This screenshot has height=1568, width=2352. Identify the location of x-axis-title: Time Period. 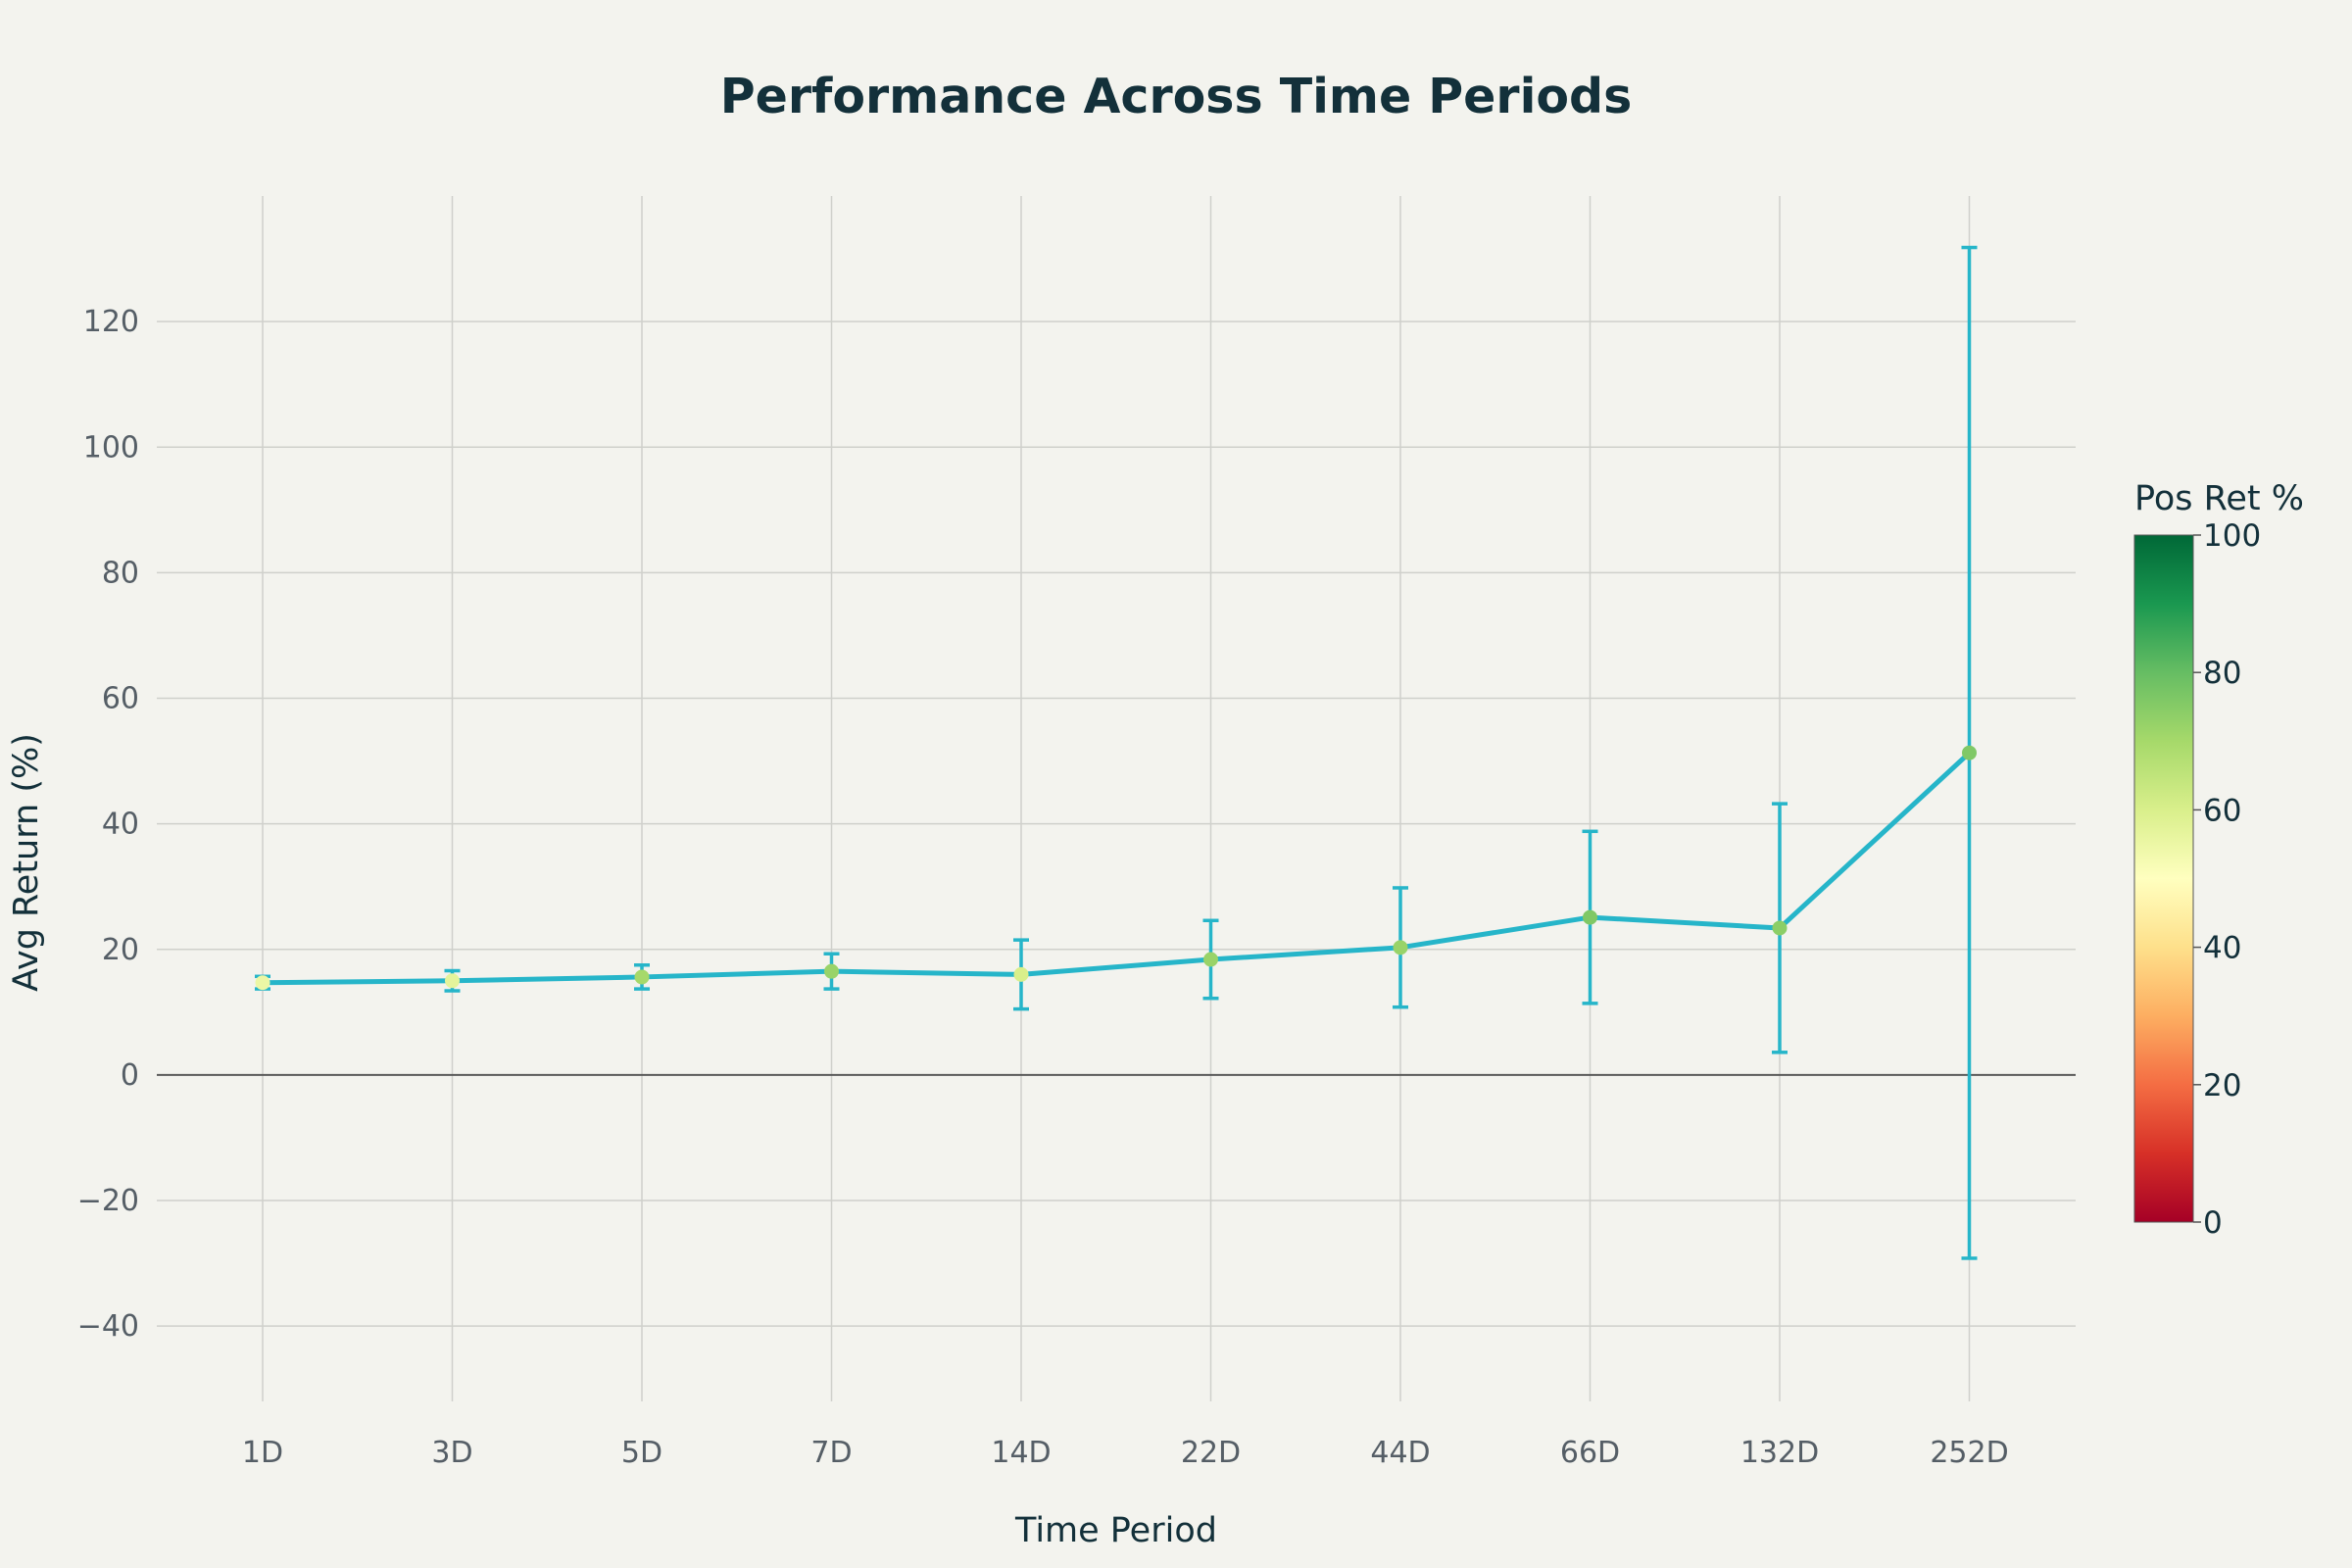
(1115, 1530).